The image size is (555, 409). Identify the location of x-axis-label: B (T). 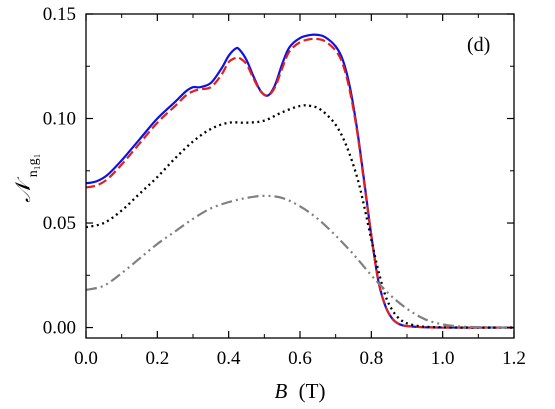
(300, 391).